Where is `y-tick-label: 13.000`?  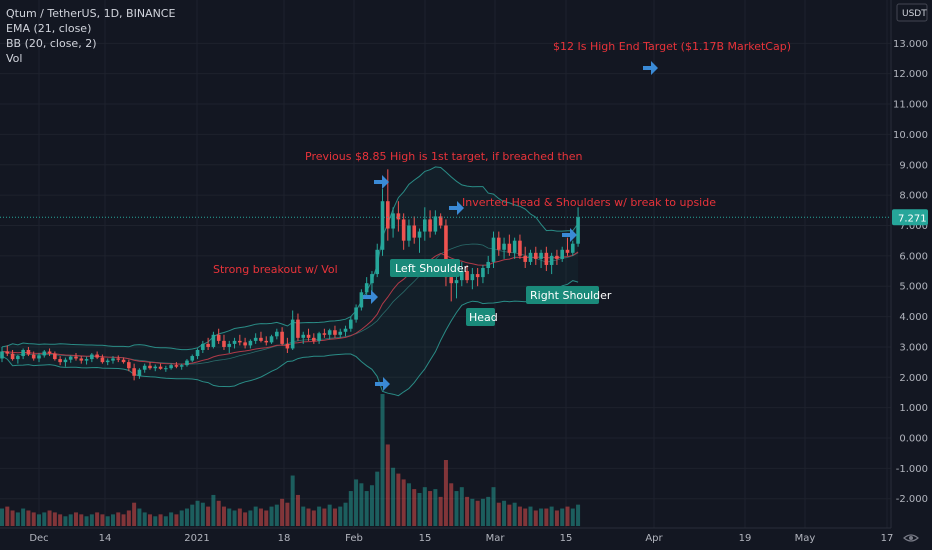 y-tick-label: 13.000 is located at coordinates (910, 44).